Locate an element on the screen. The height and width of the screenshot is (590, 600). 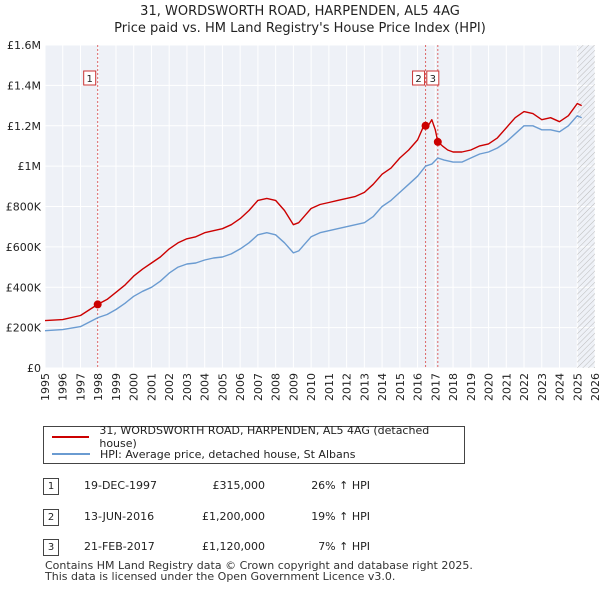
legend-swatch-hpi is located at coordinates (71, 454).